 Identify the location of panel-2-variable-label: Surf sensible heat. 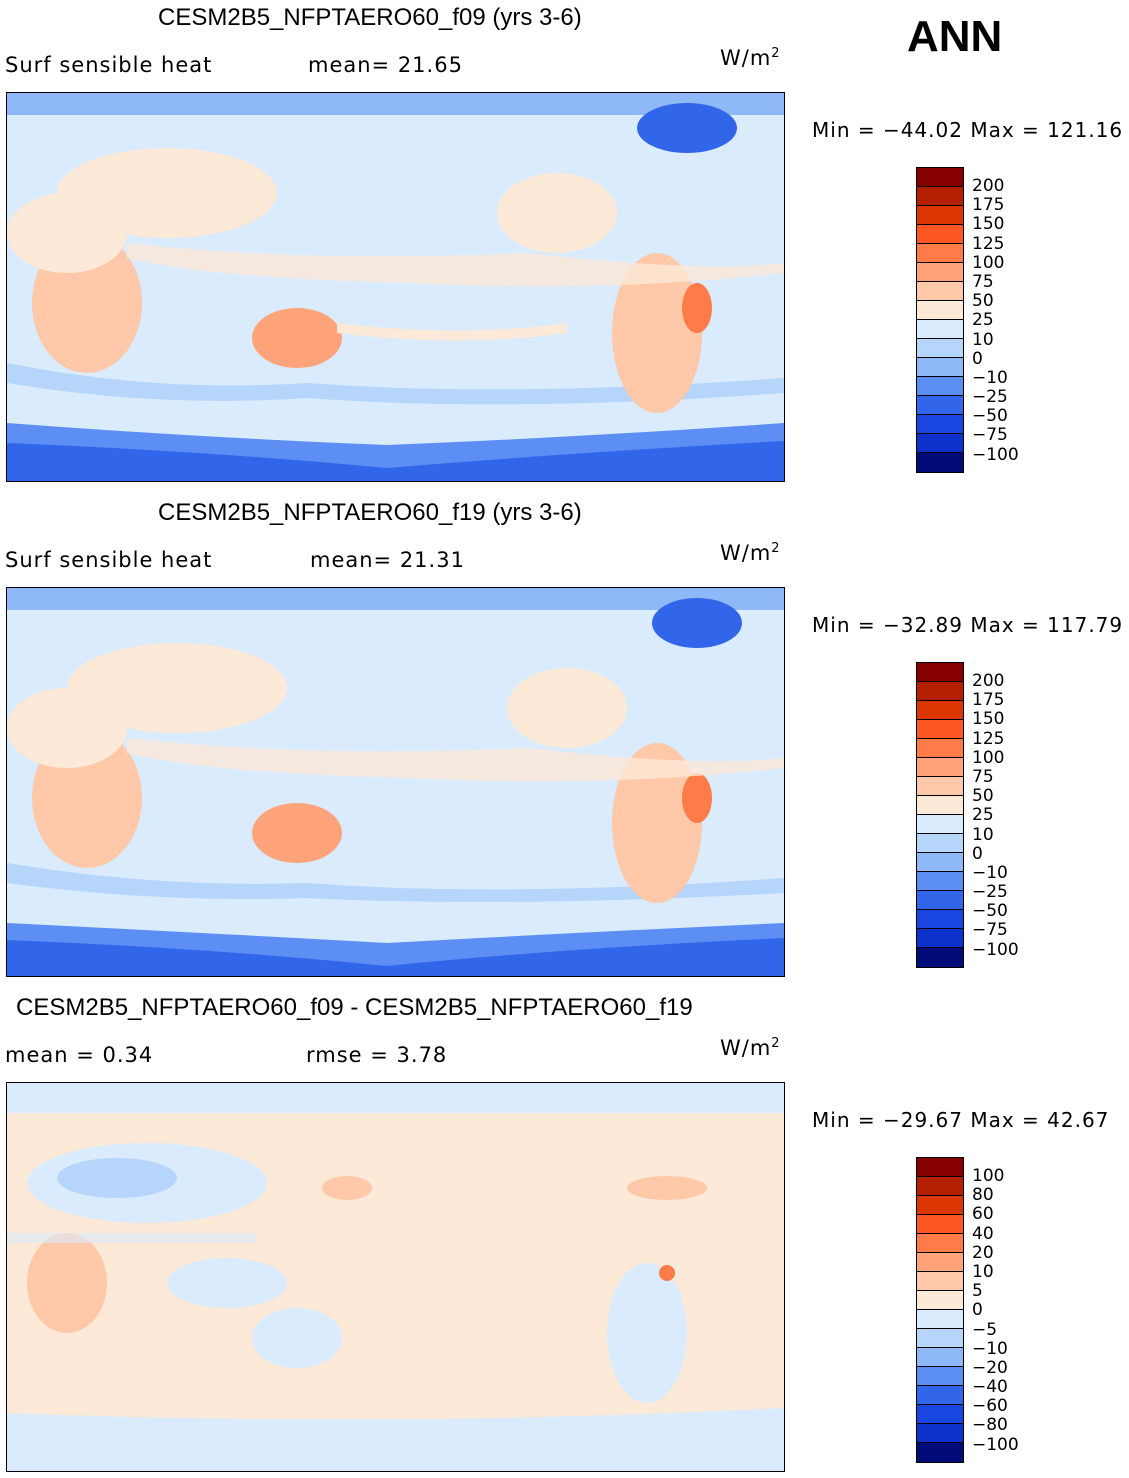
(109, 560).